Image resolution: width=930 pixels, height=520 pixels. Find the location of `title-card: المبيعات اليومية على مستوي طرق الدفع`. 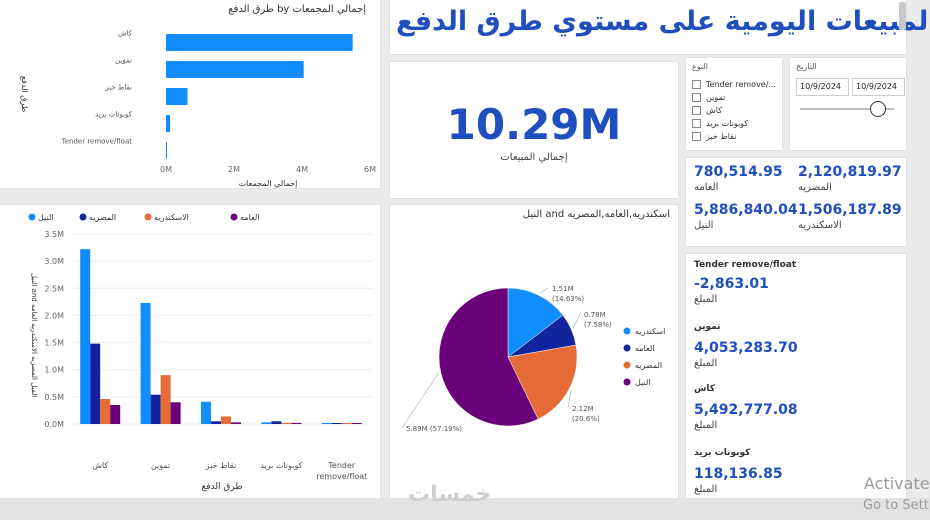

title-card: المبيعات اليومية على مستوي طرق الدفع is located at coordinates (660, 27).